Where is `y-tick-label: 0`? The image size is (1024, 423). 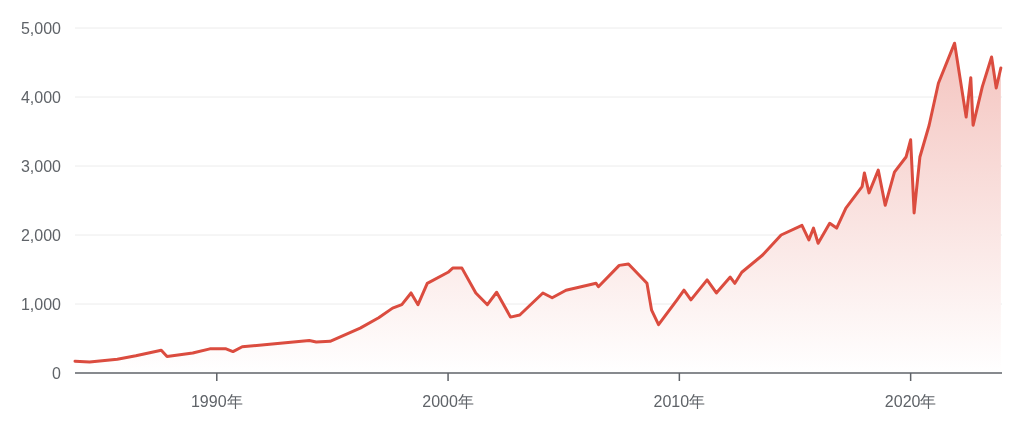
y-tick-label: 0 is located at coordinates (57, 373).